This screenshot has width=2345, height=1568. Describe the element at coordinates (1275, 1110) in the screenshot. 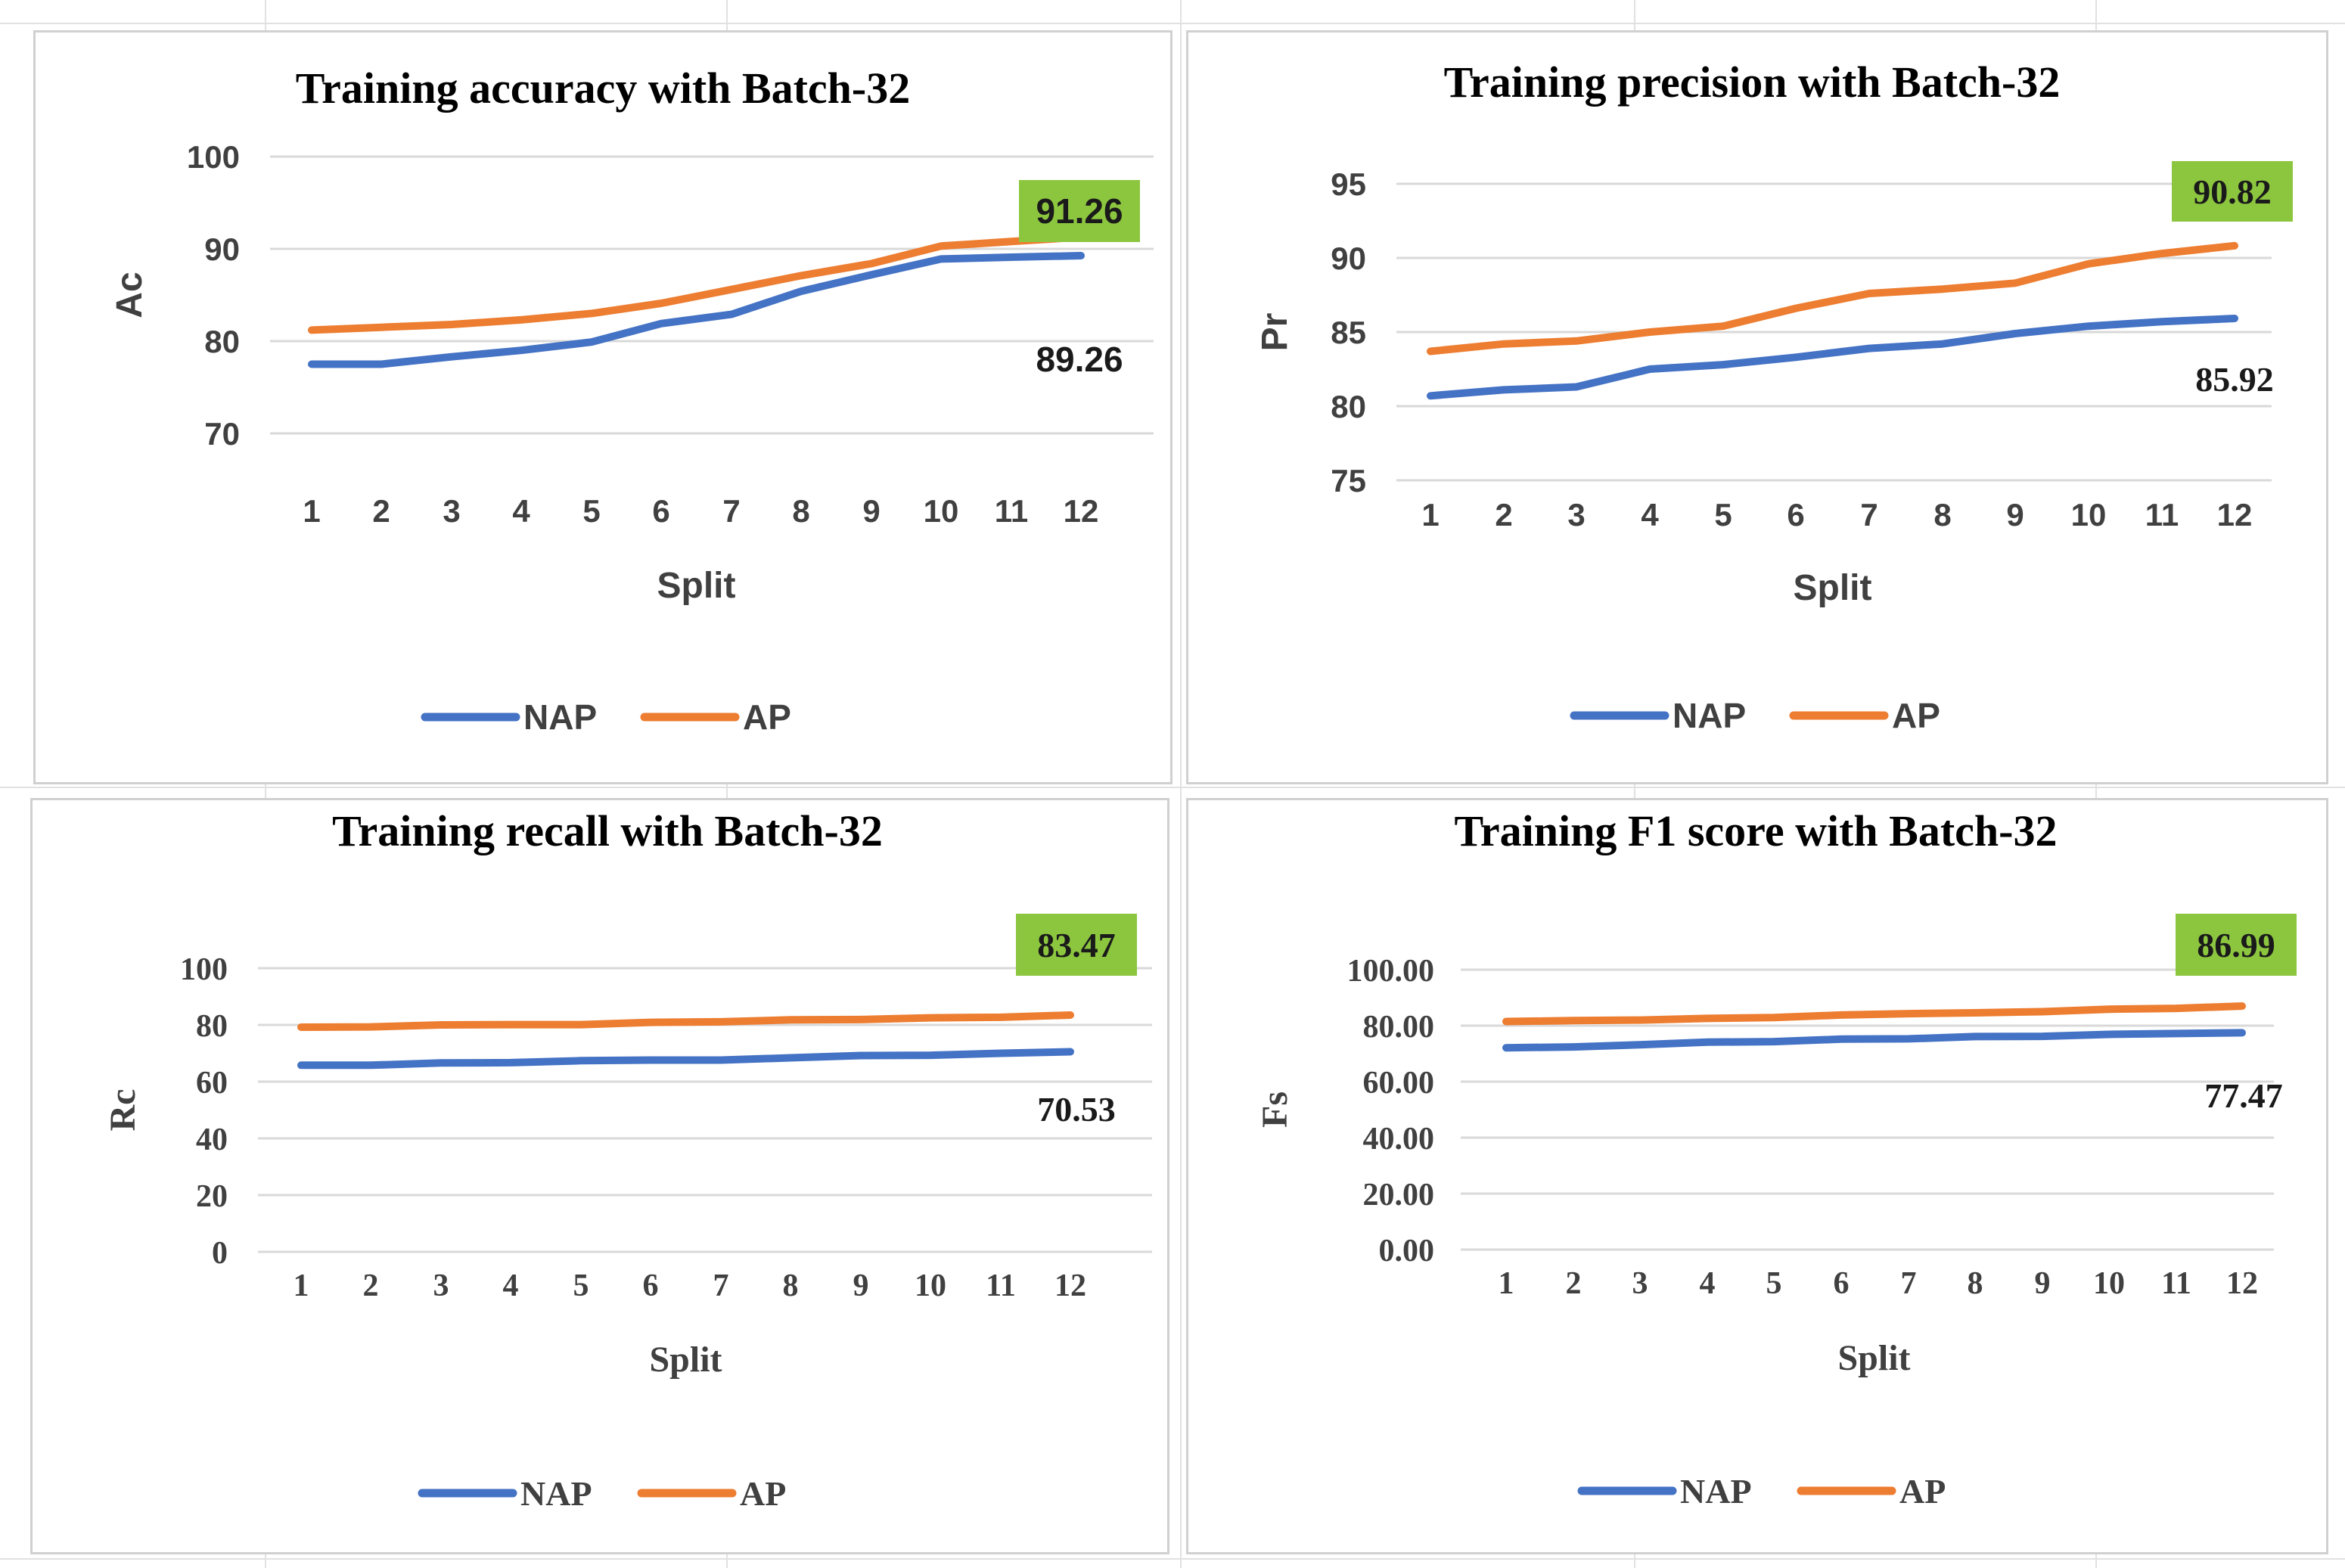

I see `y-axis-label: Fs` at that location.